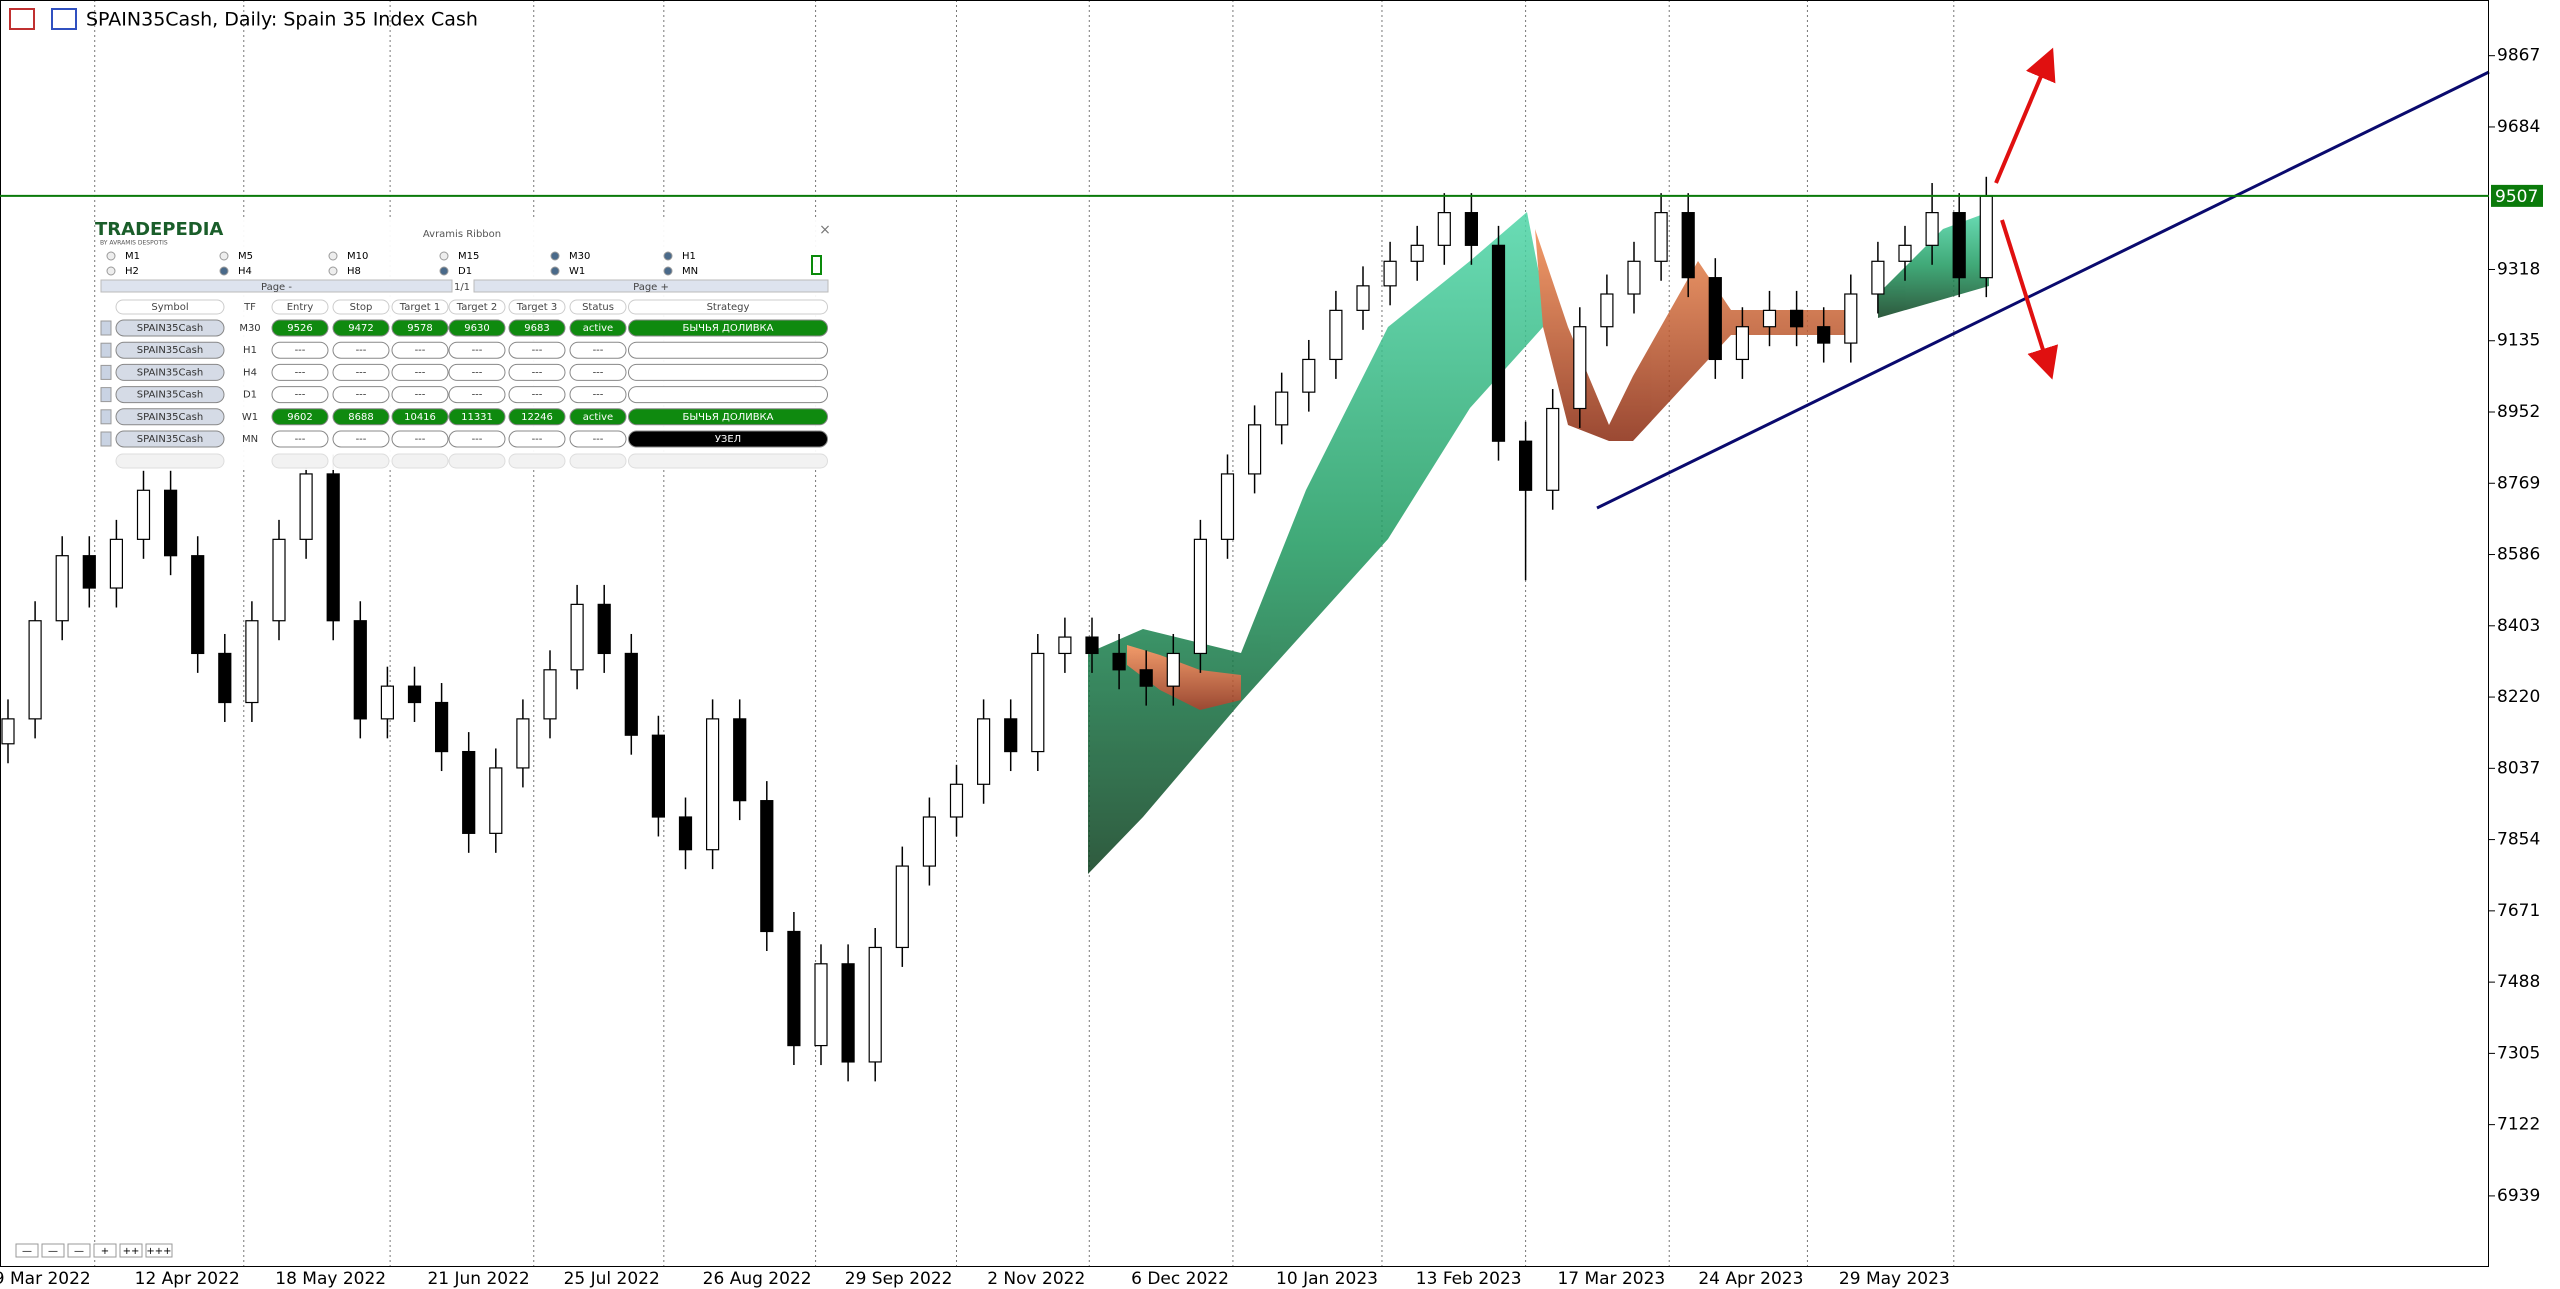 The height and width of the screenshot is (1289, 2560). Describe the element at coordinates (536, 328) in the screenshot. I see `cell-text: 9683` at that location.